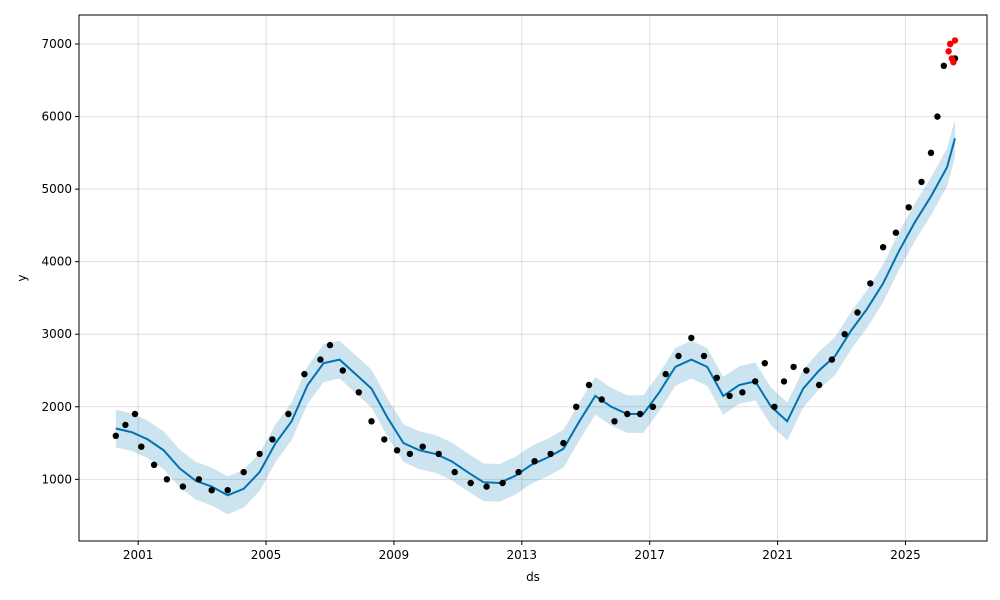 The height and width of the screenshot is (600, 1000). I want to click on y-tick-label: 2000, so click(56, 407).